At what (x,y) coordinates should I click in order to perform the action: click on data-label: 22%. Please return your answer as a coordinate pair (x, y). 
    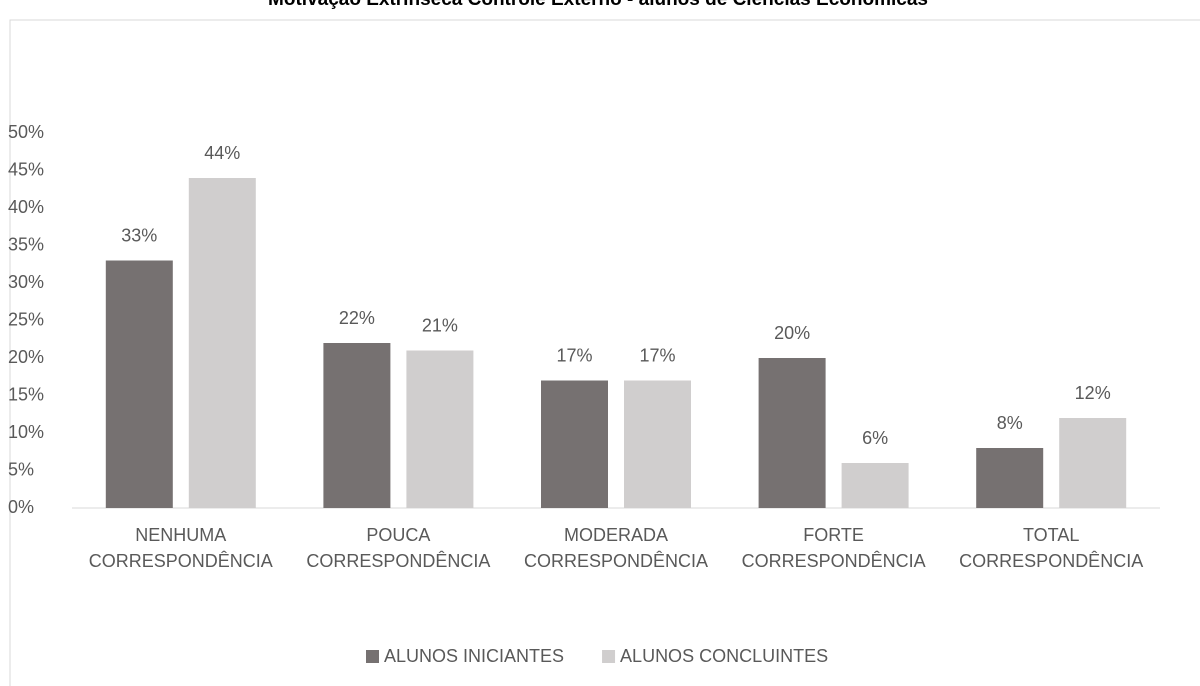
    Looking at the image, I should click on (357, 318).